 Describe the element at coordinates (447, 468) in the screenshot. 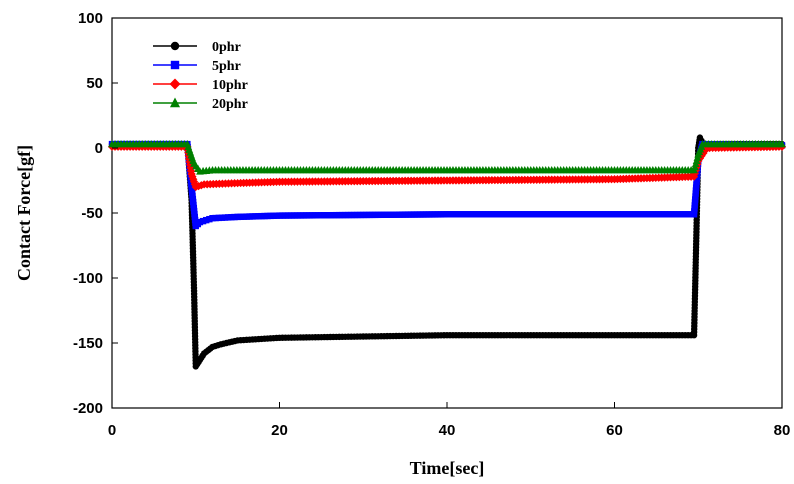

I see `x-axis-title: Time[sec]` at that location.